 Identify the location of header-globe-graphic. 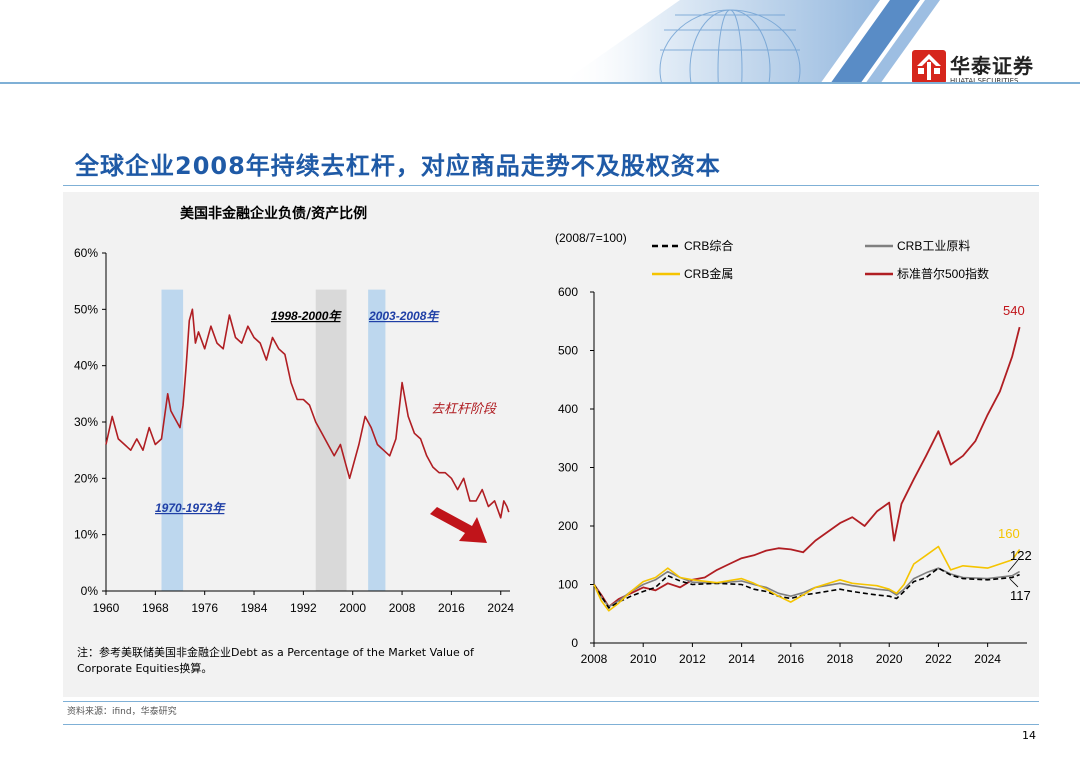
(750, 42).